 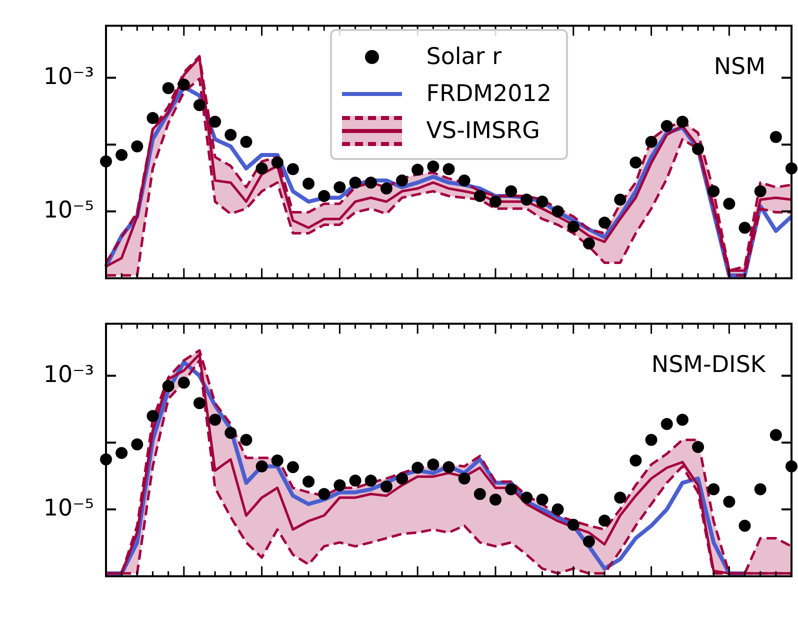 What do you see at coordinates (708, 365) in the screenshot?
I see `text: NSM-DISK` at bounding box center [708, 365].